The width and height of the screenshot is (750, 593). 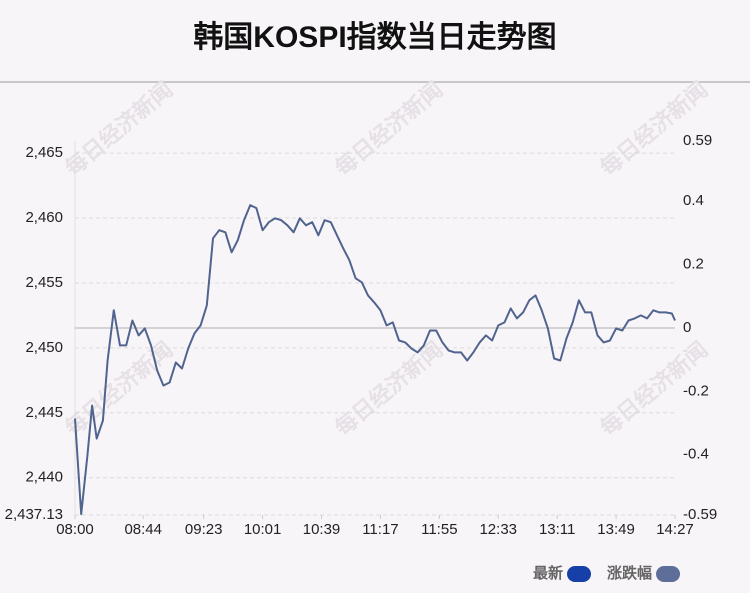 I want to click on y2-tick-label: 0.4, so click(x=693, y=200).